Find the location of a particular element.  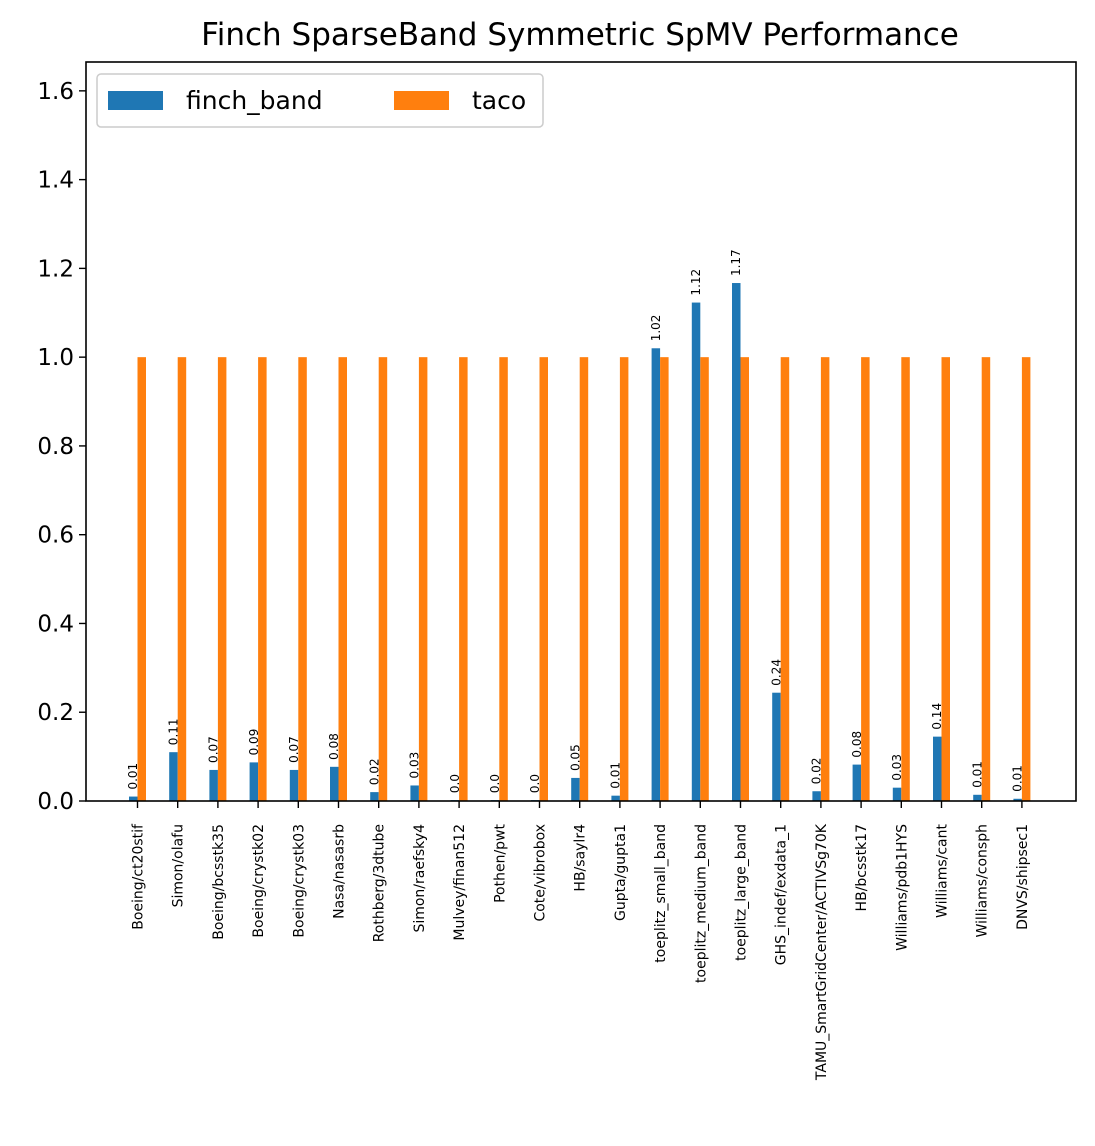

data-label: 1.17 is located at coordinates (736, 262).